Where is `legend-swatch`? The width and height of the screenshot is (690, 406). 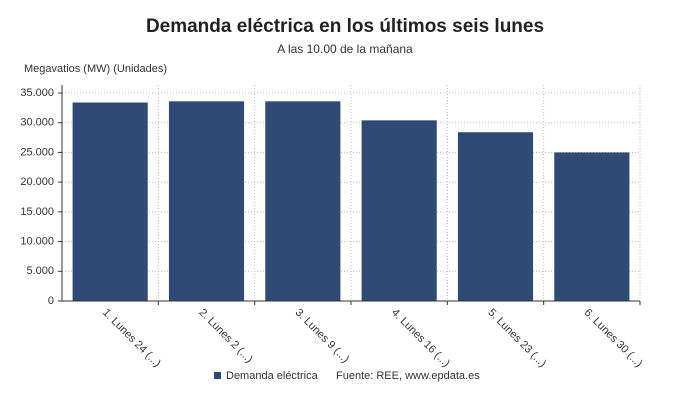 legend-swatch is located at coordinates (217, 375).